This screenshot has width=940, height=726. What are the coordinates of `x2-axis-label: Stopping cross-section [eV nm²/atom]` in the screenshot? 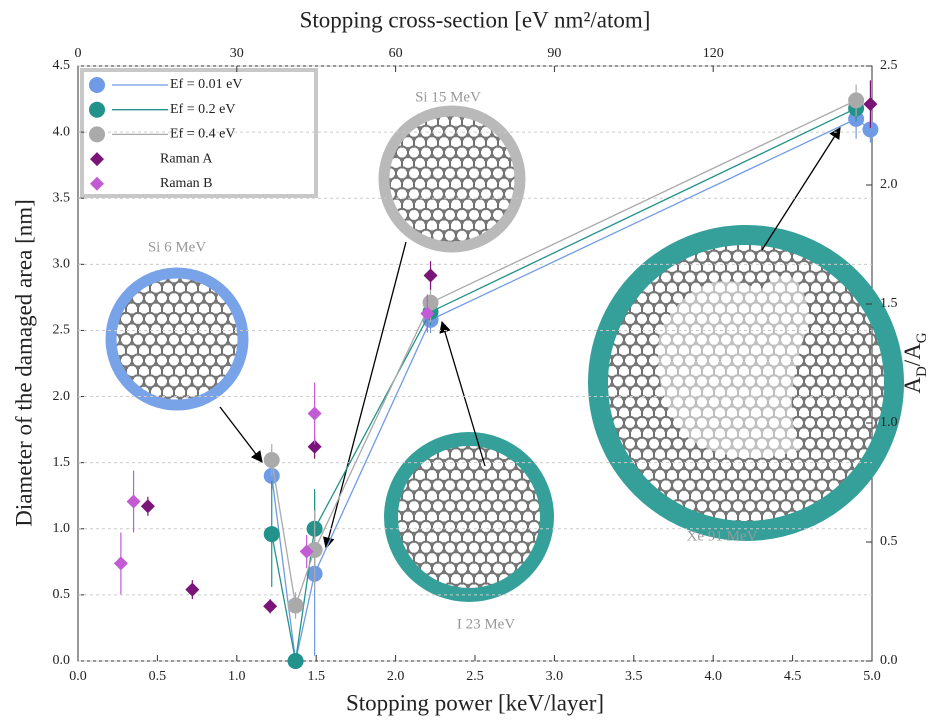 It's located at (475, 19).